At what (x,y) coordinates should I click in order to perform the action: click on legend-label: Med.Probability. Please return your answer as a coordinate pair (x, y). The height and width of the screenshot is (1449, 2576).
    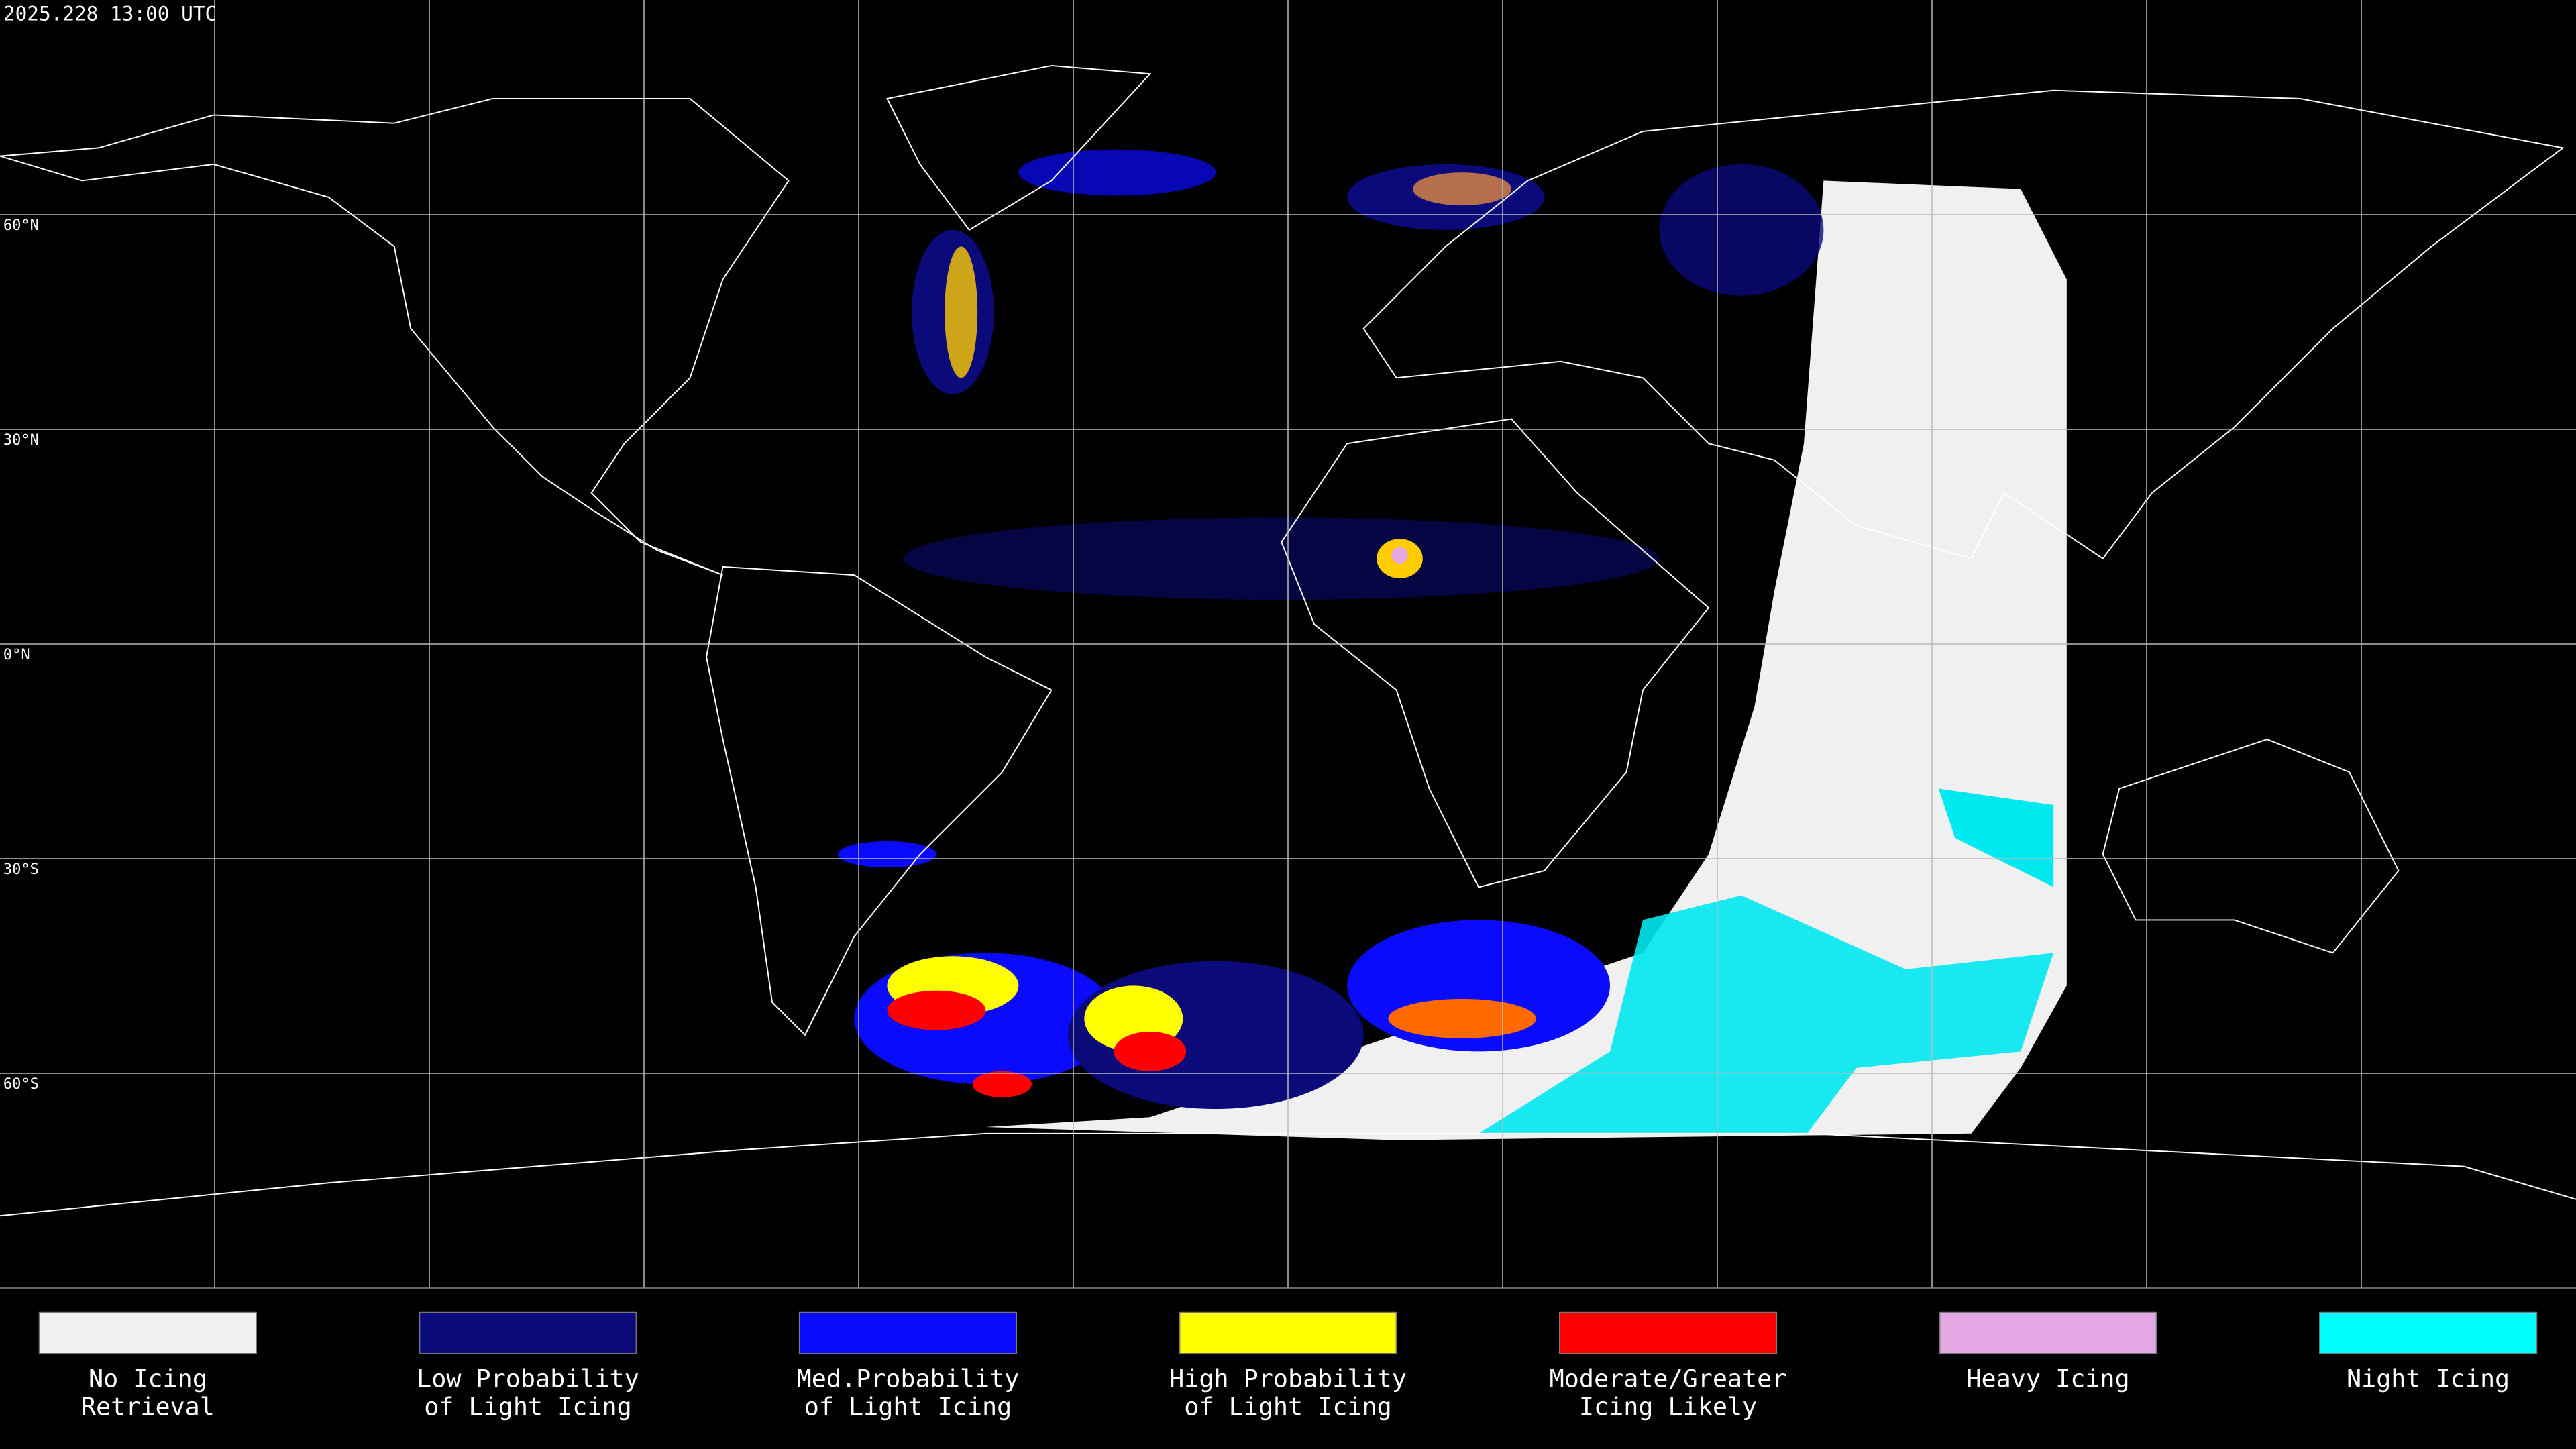
    Looking at the image, I should click on (908, 1378).